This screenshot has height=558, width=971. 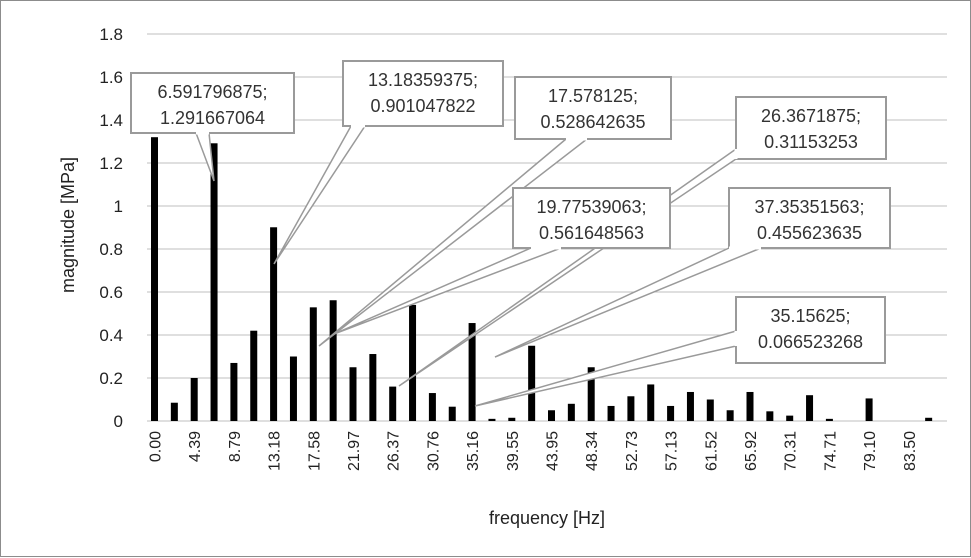 What do you see at coordinates (422, 106) in the screenshot?
I see `callout-label-line2: 0.901047822` at bounding box center [422, 106].